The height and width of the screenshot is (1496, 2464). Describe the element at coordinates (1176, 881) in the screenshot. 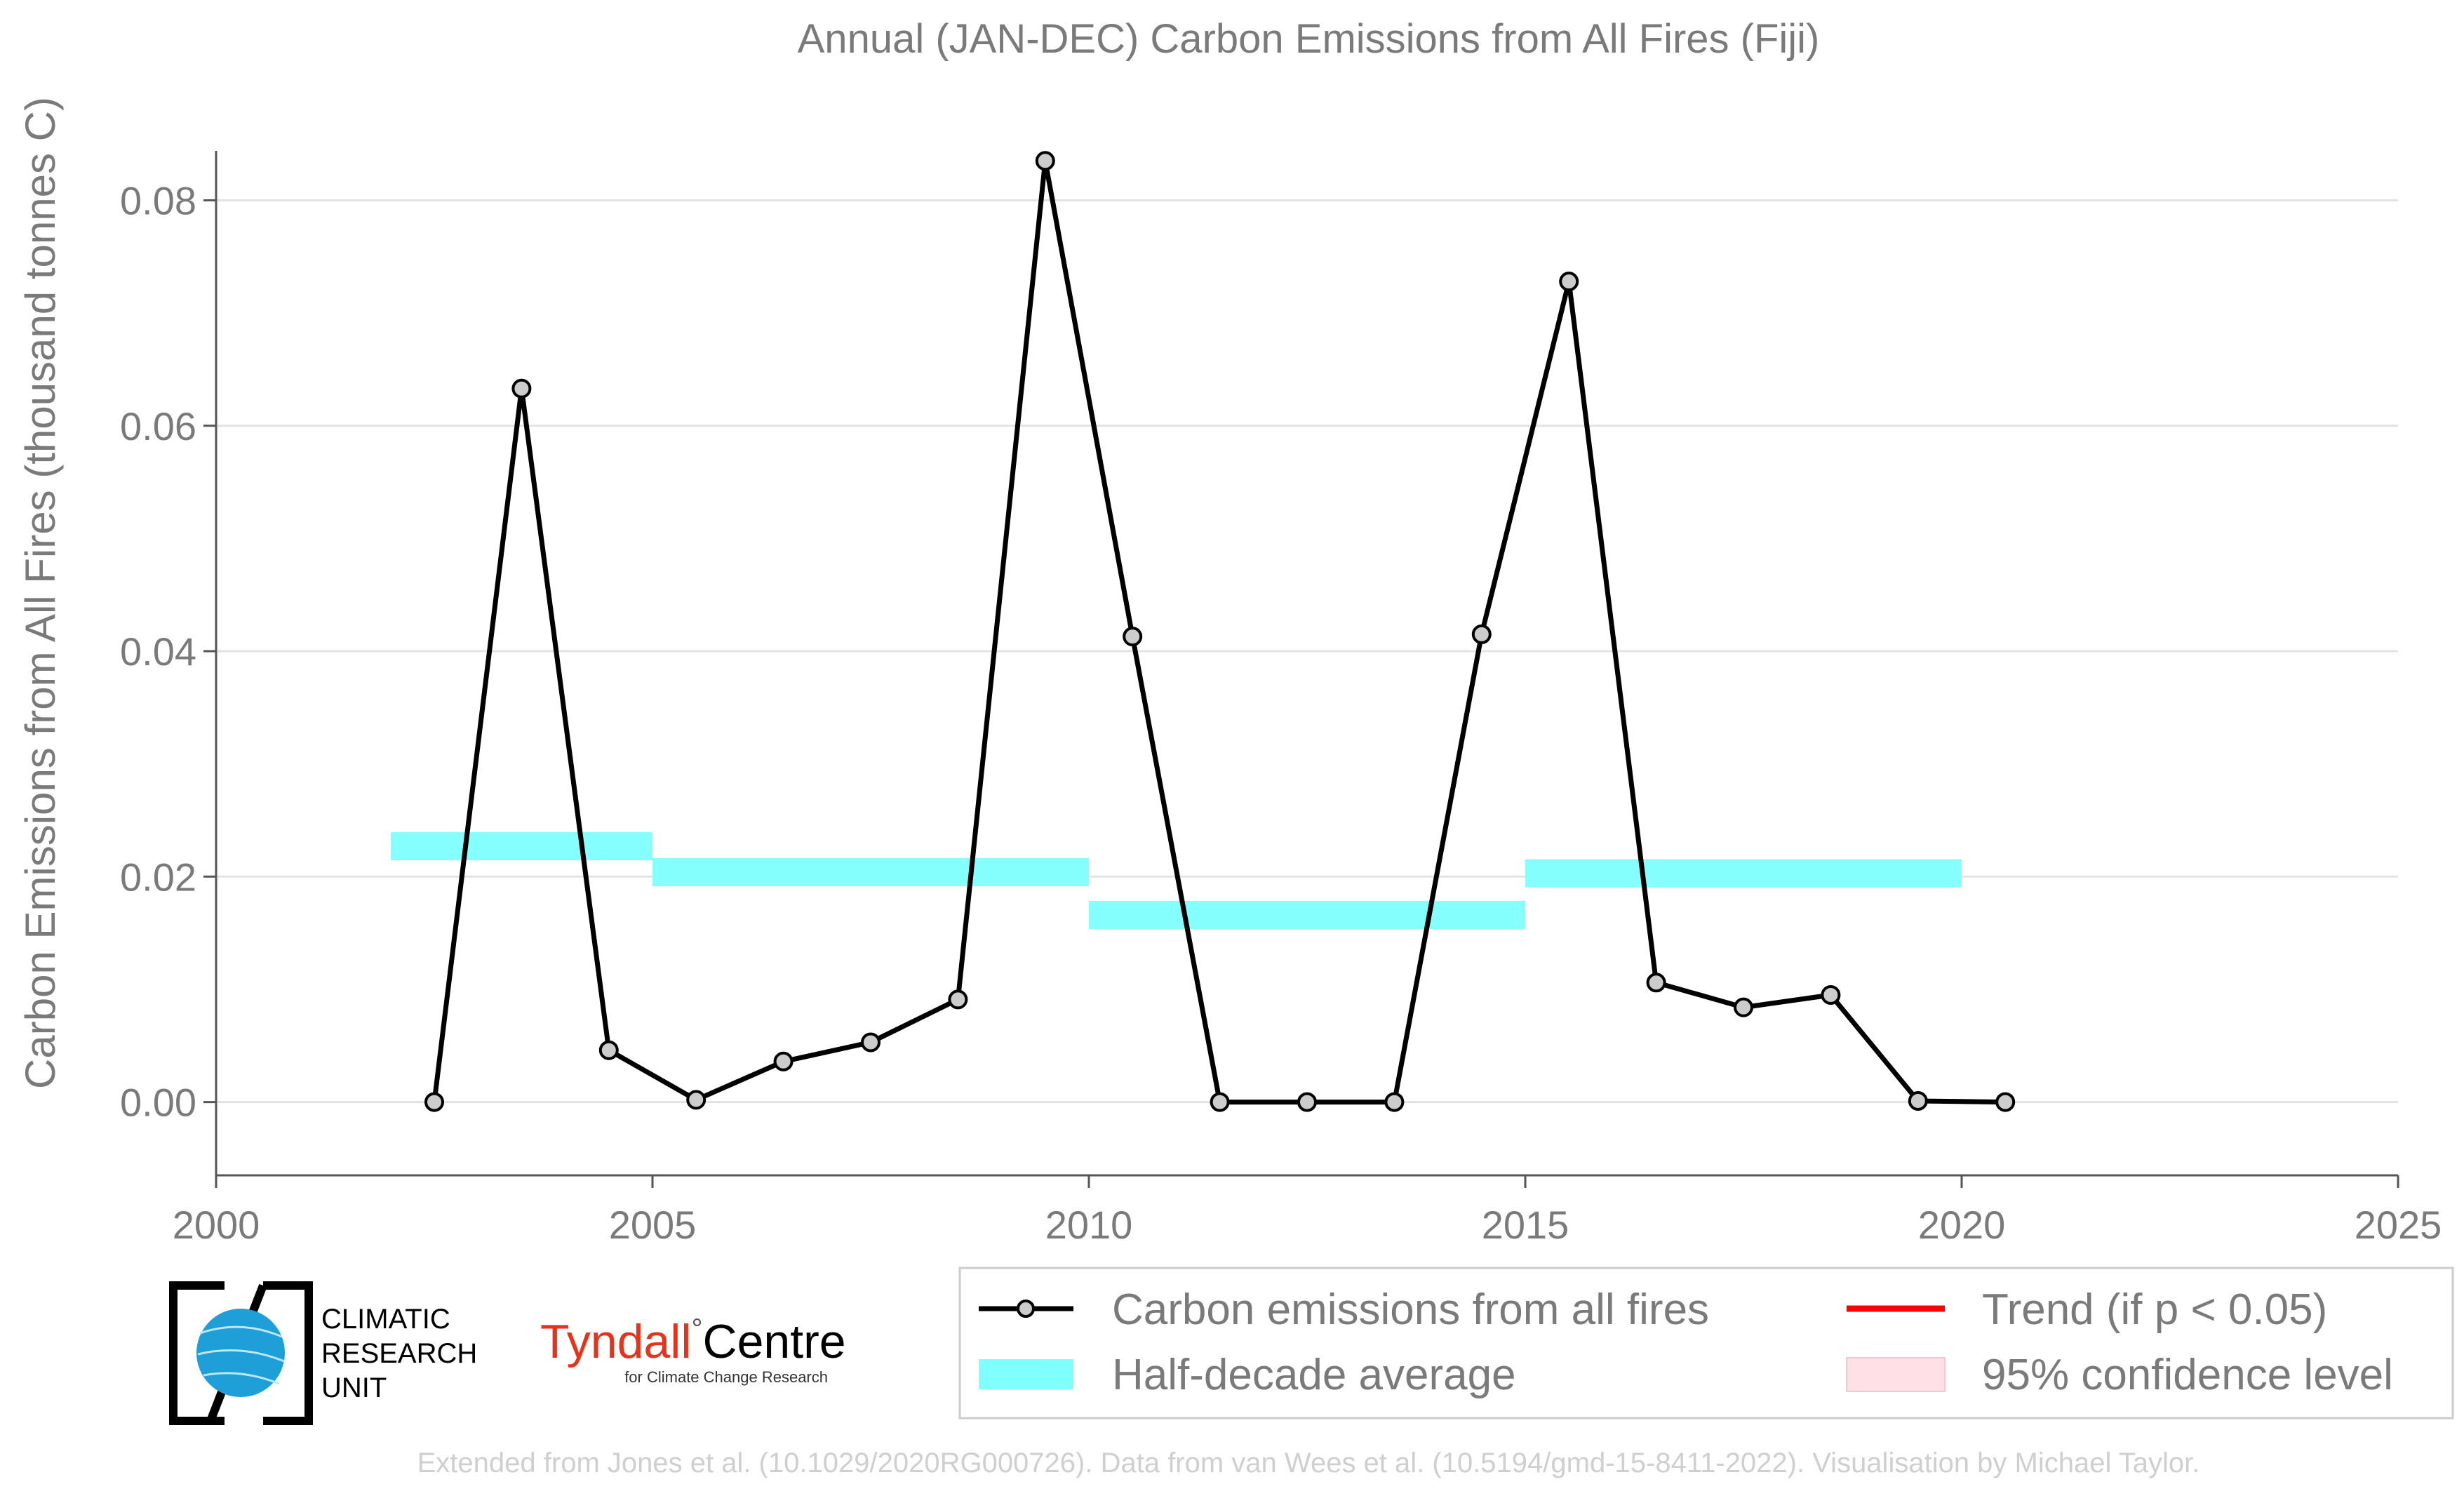

I see `half-decade-average-bars` at that location.